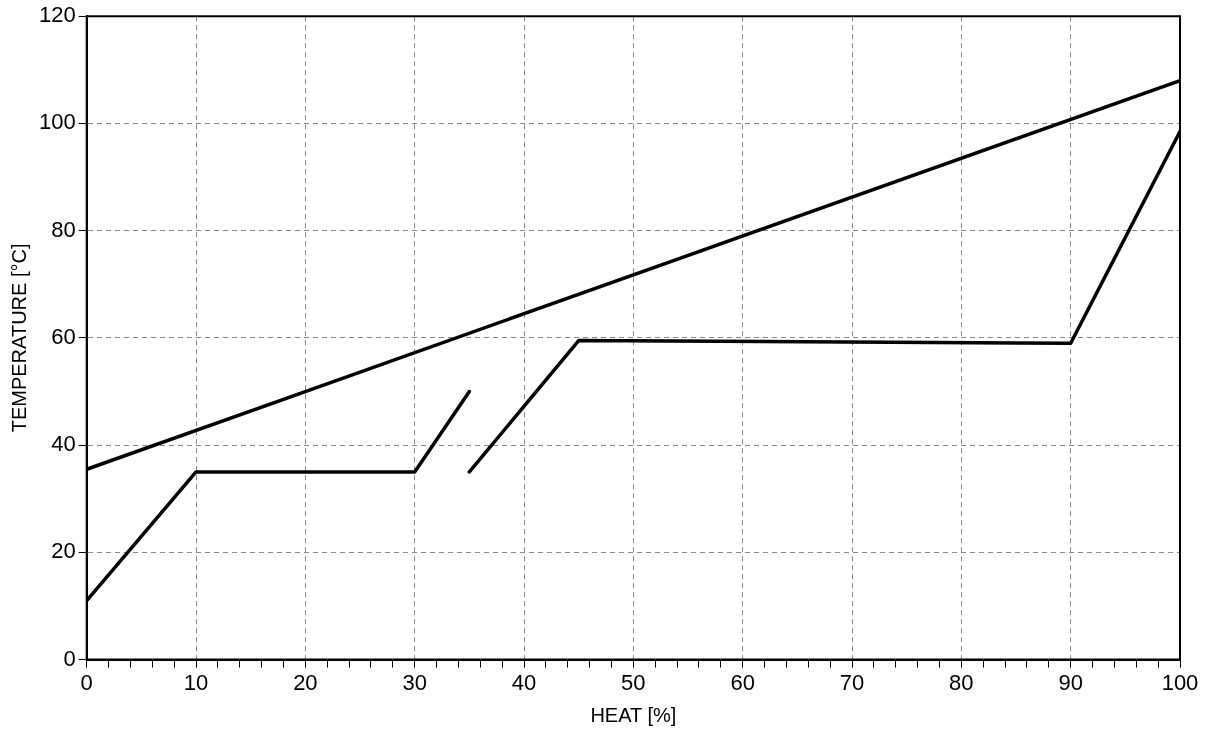 The image size is (1210, 736). What do you see at coordinates (69, 658) in the screenshot?
I see `y-tick-label: 0` at bounding box center [69, 658].